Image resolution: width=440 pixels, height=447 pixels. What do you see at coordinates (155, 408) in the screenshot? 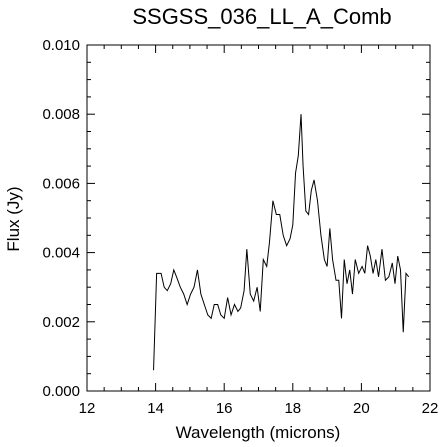
I see `x-tick-label: 14` at bounding box center [155, 408].